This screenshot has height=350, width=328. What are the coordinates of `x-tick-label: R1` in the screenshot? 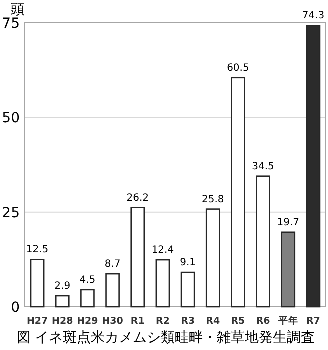 It's located at (137, 321).